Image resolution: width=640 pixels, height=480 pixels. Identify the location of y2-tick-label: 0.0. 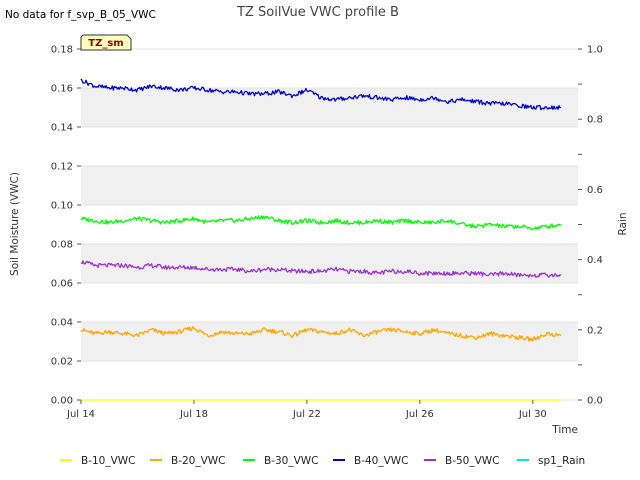
(595, 401).